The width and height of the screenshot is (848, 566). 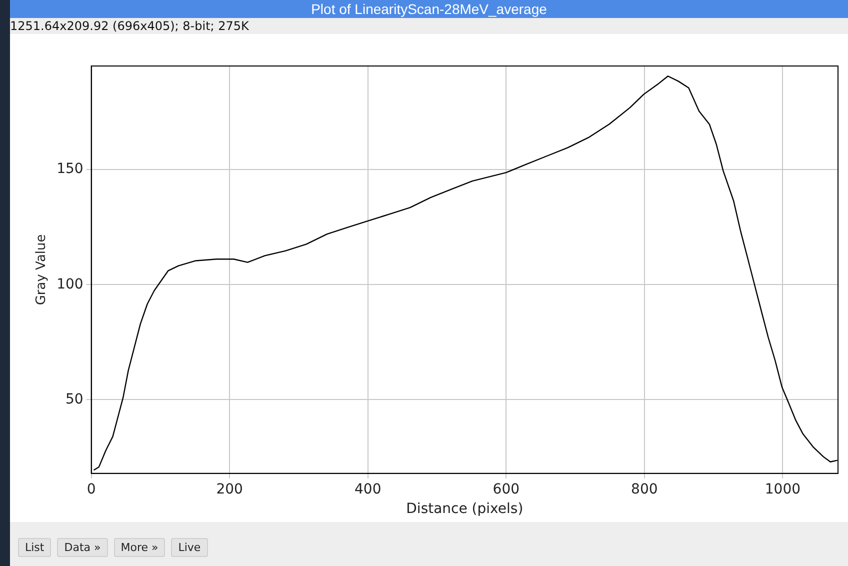 What do you see at coordinates (35, 547) in the screenshot?
I see `text: List` at bounding box center [35, 547].